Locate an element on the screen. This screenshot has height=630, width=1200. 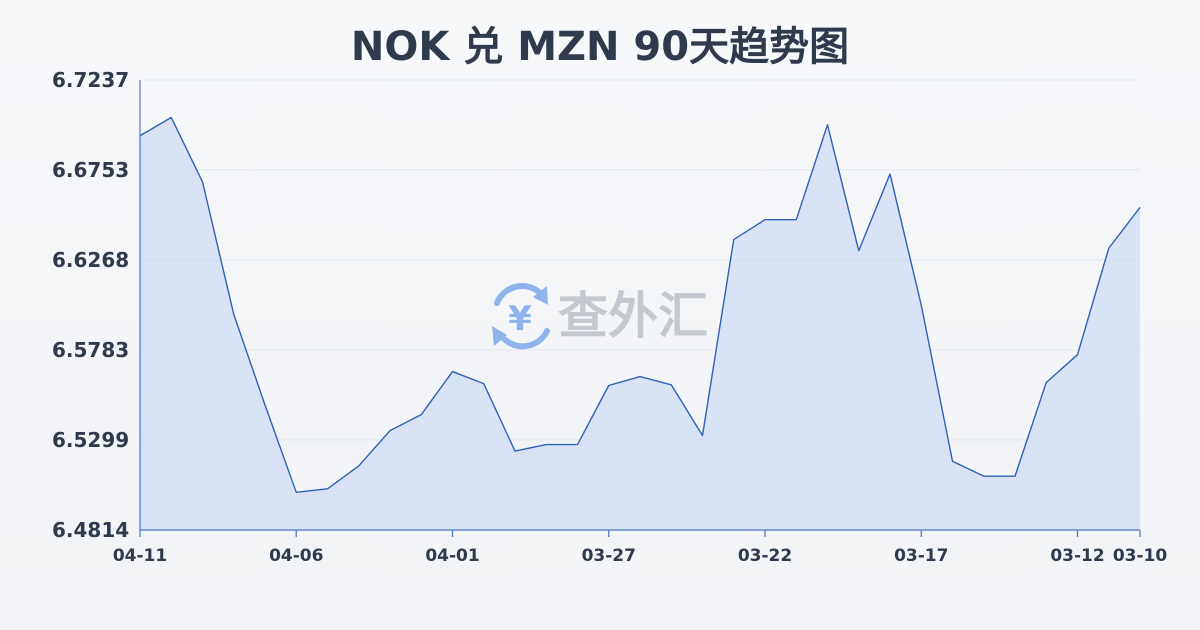
y-tick-label: 6.5299 is located at coordinates (90, 440).